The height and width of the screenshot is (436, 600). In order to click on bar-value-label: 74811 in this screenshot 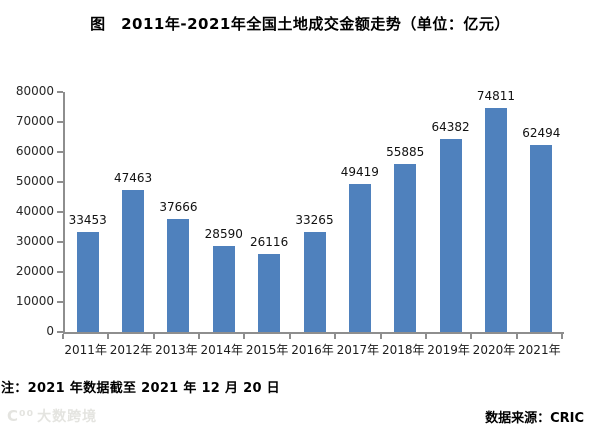, I will do `click(496, 96)`.